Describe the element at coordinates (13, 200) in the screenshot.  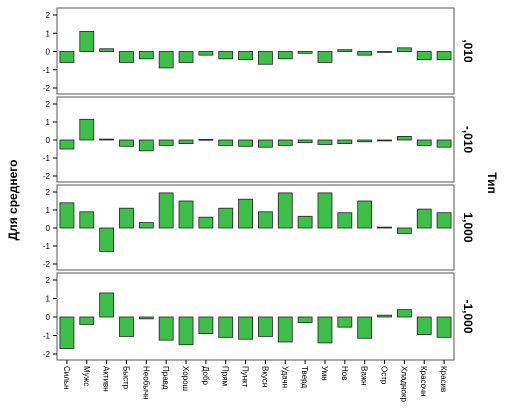
I see `y-axis-label: Для среднего` at that location.